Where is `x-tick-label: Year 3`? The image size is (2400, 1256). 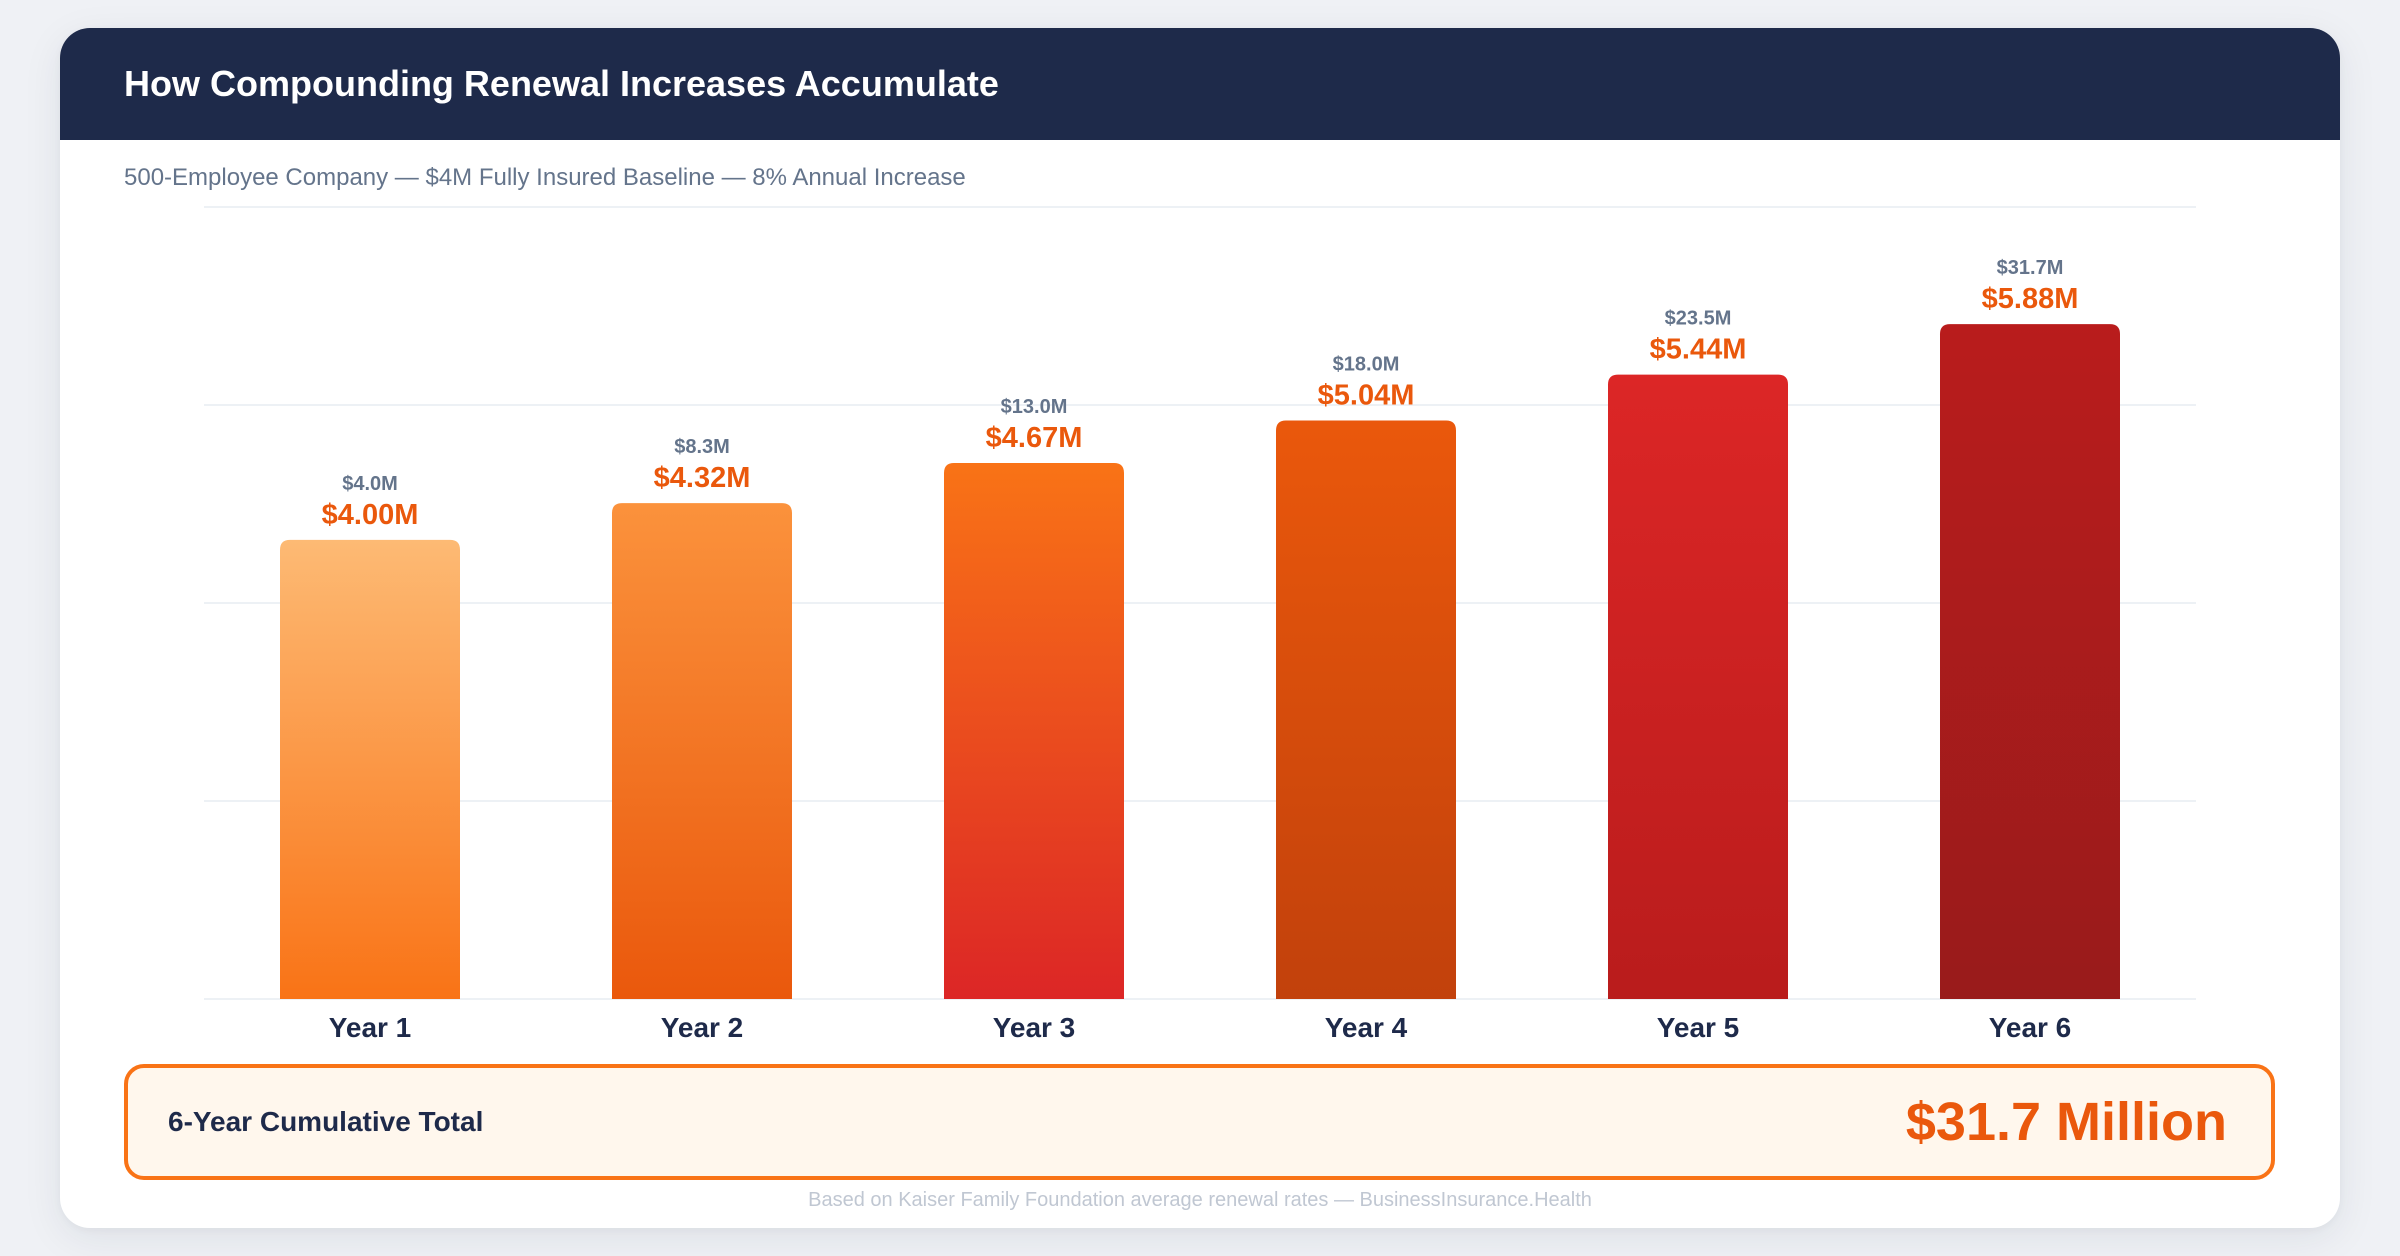
x-tick-label: Year 3 is located at coordinates (1034, 1027).